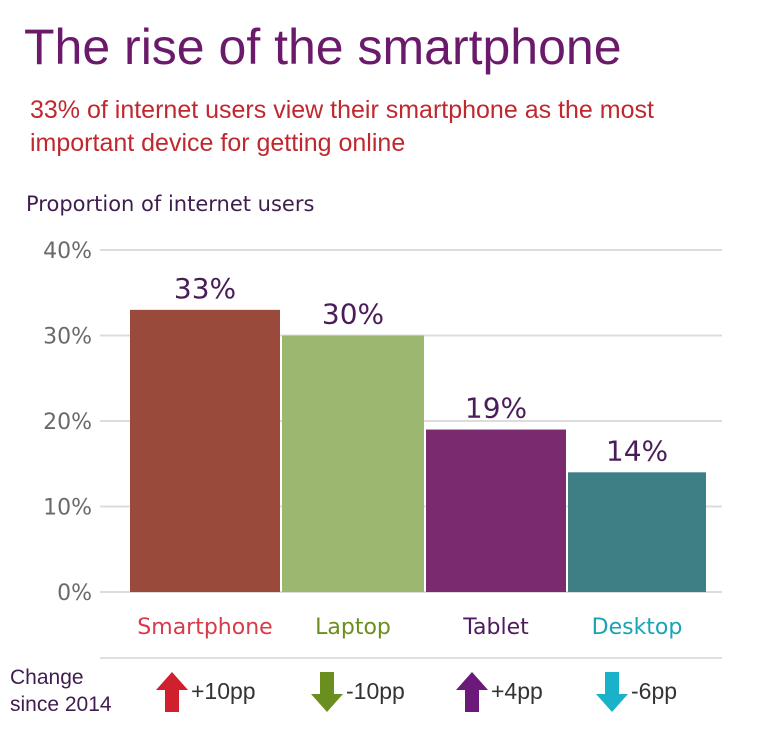  Describe the element at coordinates (74, 593) in the screenshot. I see `y-tick-label: 0%` at that location.